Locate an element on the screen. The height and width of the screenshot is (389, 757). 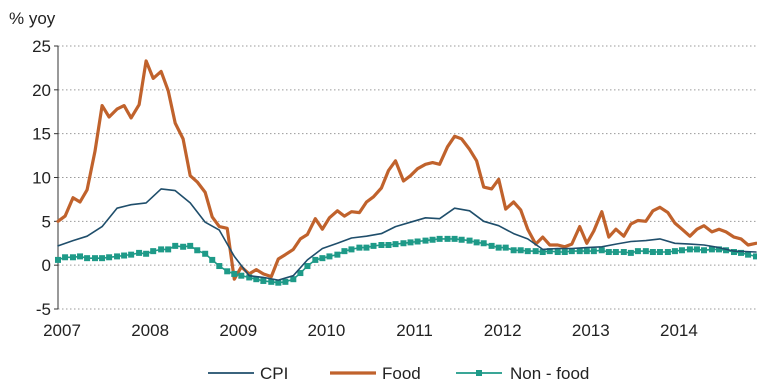
y-axis-unit-label: % yoy is located at coordinates (32, 18).